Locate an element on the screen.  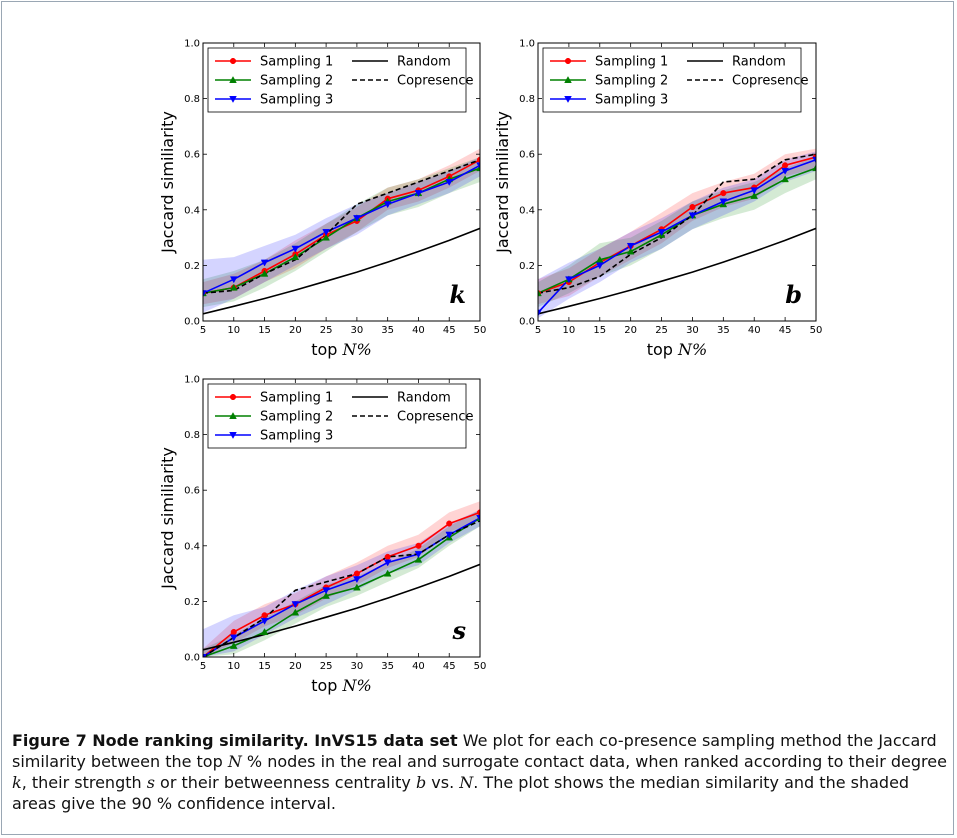
sampling-3-line is located at coordinates (341, 229).